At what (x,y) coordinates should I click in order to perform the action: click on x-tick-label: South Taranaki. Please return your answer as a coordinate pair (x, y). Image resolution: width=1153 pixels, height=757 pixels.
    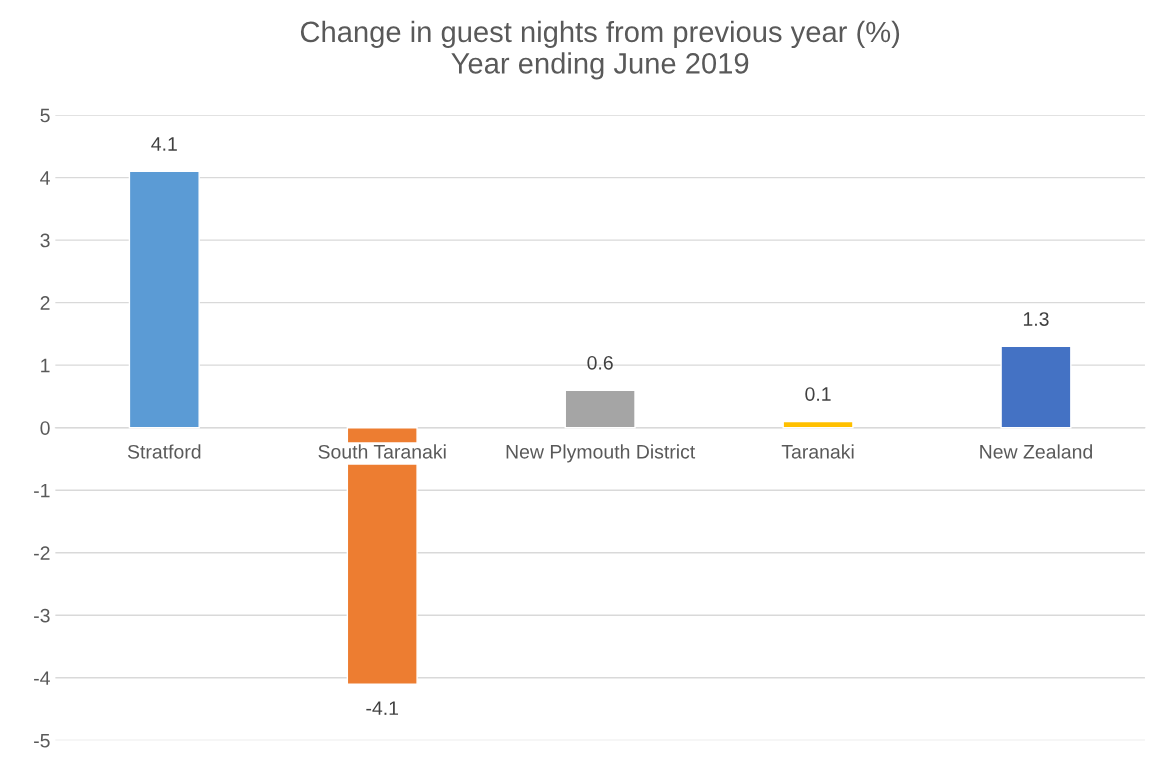
    Looking at the image, I should click on (382, 451).